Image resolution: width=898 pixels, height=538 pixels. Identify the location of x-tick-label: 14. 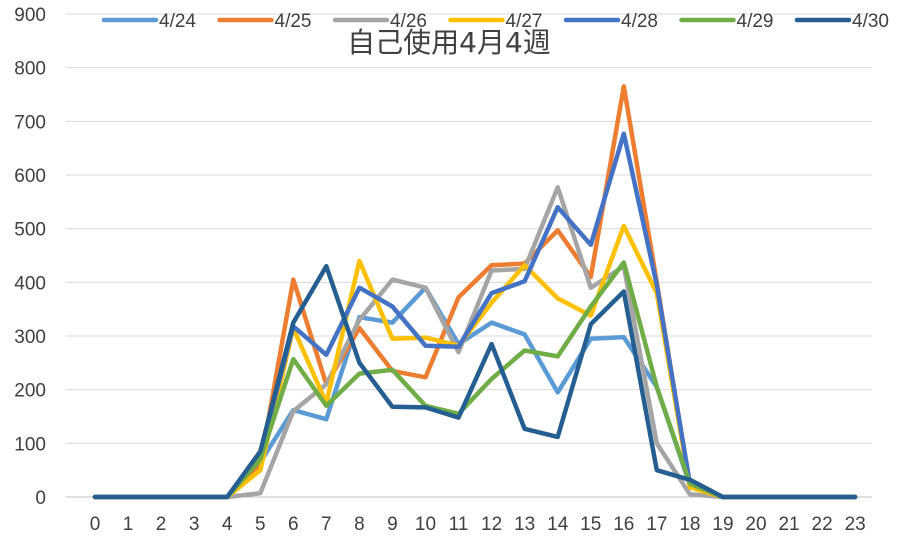
(558, 524).